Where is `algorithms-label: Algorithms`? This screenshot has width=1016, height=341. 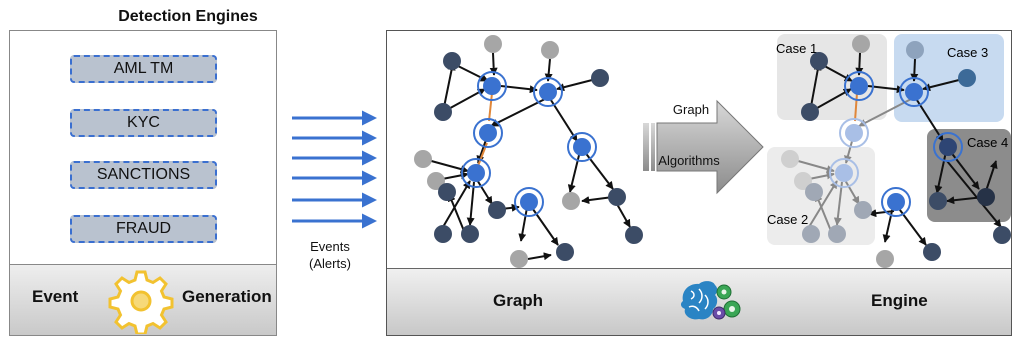
algorithms-label: Algorithms is located at coordinates (689, 160).